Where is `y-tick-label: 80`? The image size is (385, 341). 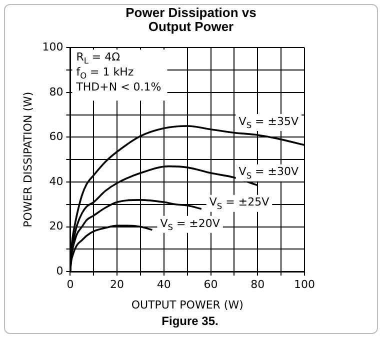
y-tick-label: 80 is located at coordinates (56, 91).